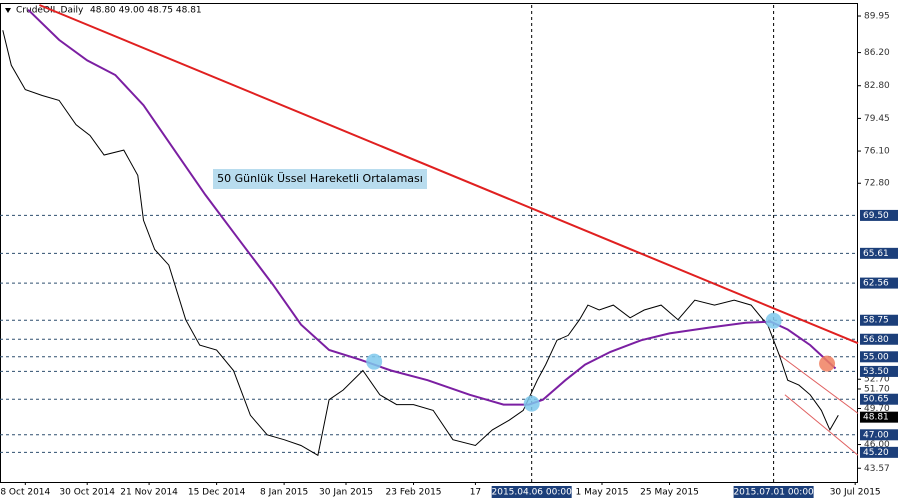 The width and height of the screenshot is (900, 500). What do you see at coordinates (876, 453) in the screenshot?
I see `level-label: 45.20` at bounding box center [876, 453].